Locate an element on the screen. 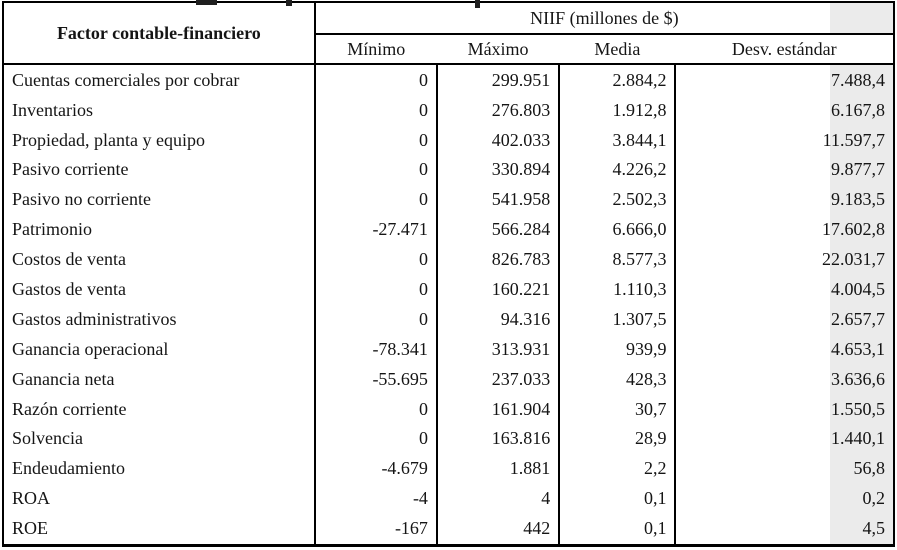 This screenshot has width=897, height=550. value-desv-estandar: 9.183,5 is located at coordinates (784, 199).